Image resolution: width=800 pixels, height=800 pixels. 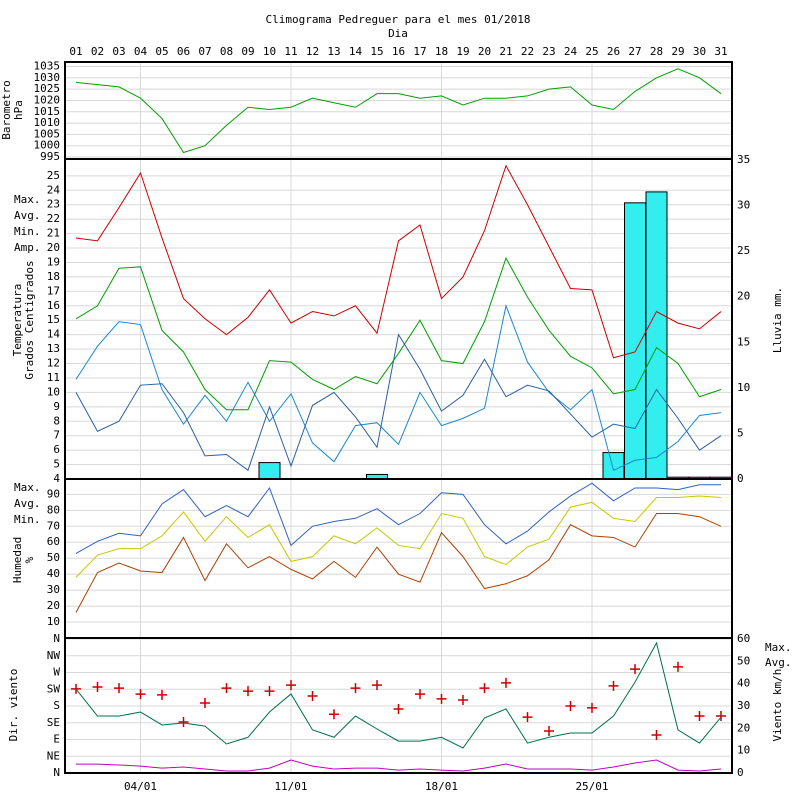 I want to click on day-label: 15, so click(x=376, y=51).